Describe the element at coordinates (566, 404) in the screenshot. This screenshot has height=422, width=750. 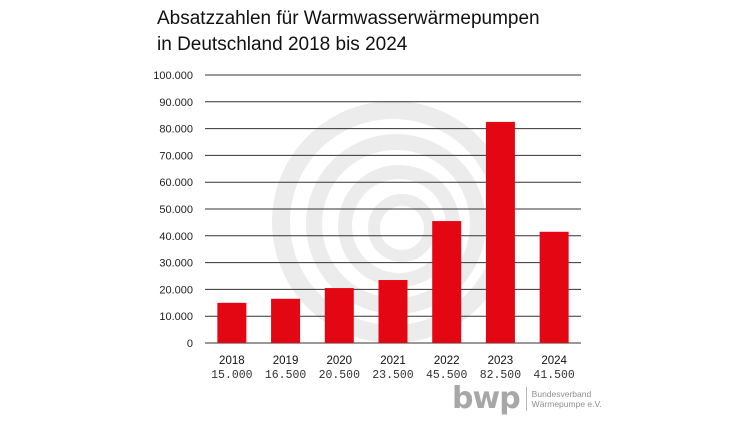
I see `logo-org-line-2: Wärmepumpe e.V.` at that location.